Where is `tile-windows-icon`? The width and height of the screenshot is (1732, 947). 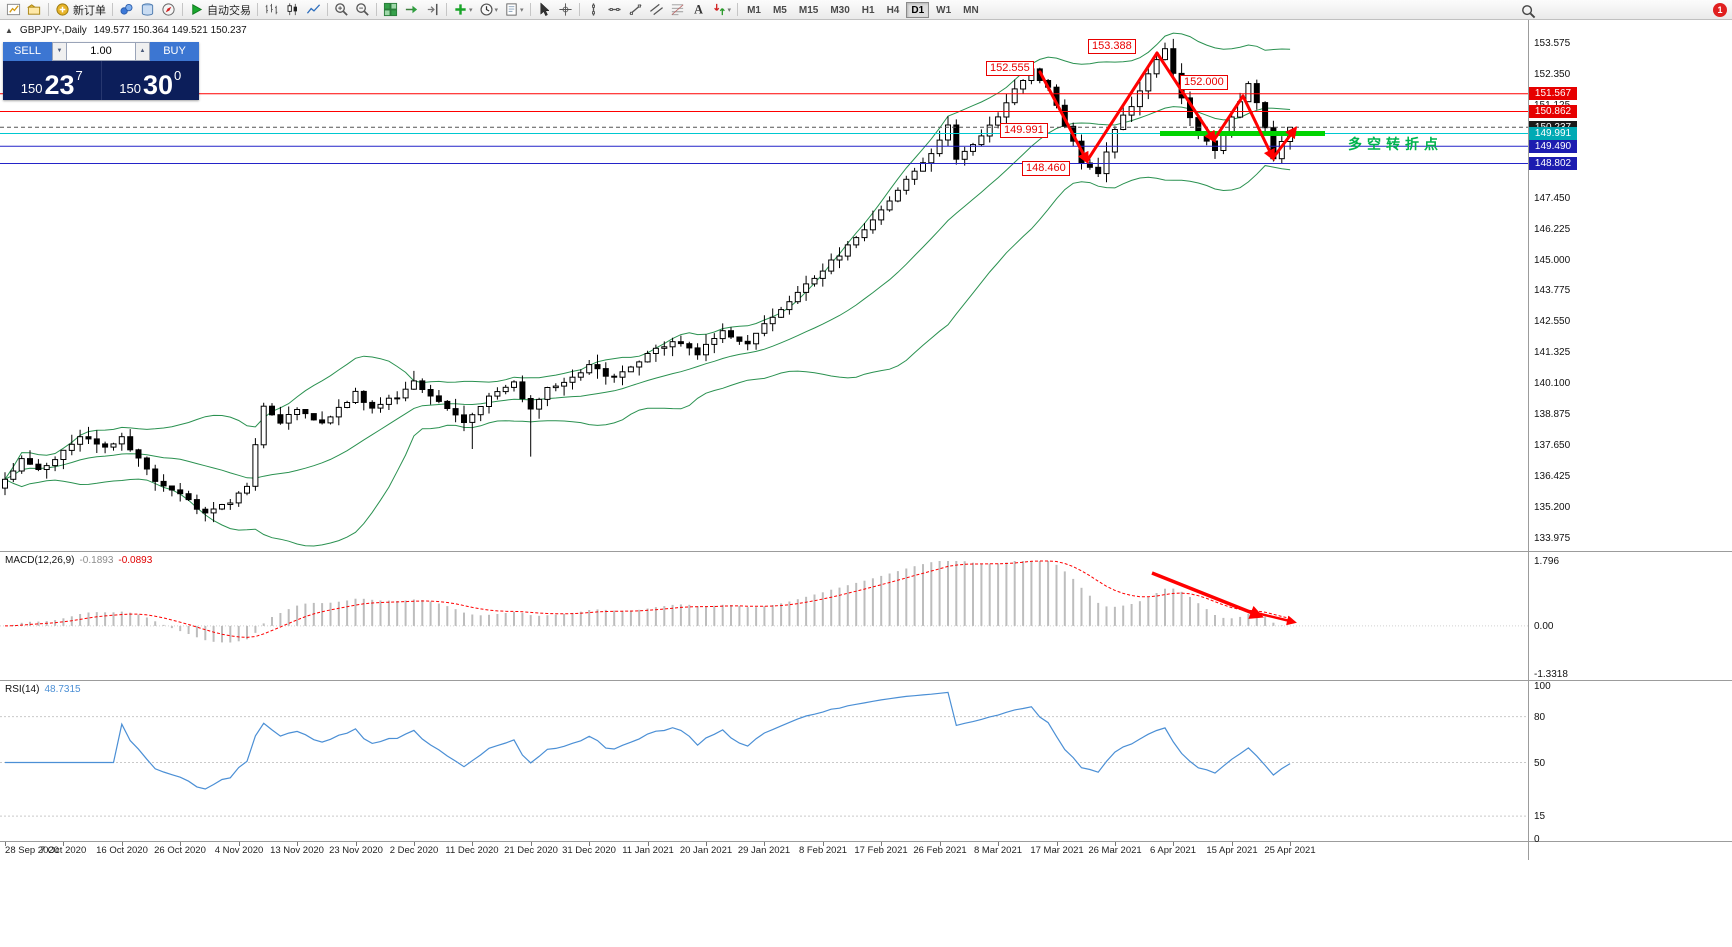
tile-windows-icon is located at coordinates (390, 9).